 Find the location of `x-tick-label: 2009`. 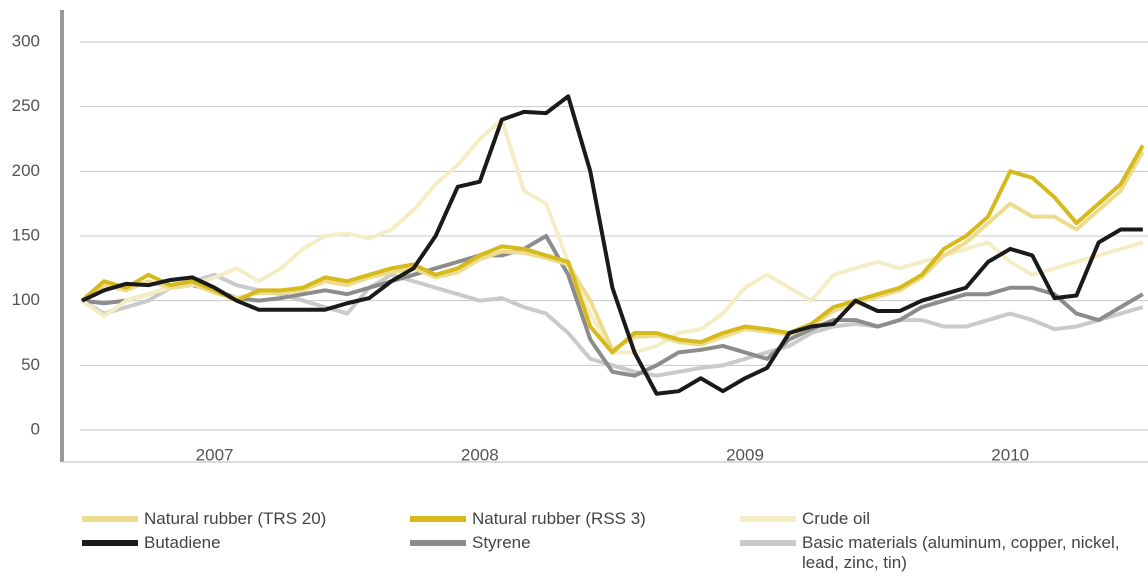

x-tick-label: 2009 is located at coordinates (745, 454).